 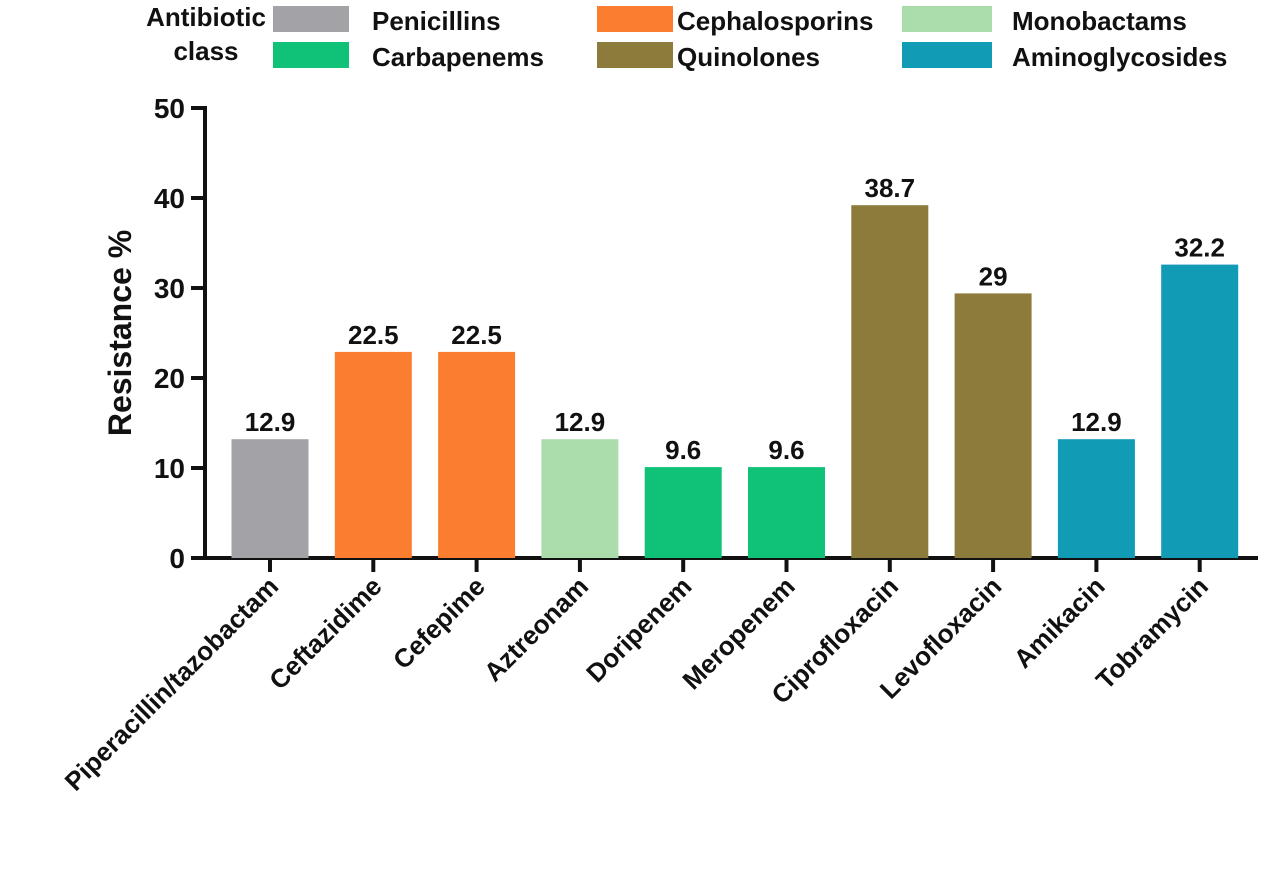 I want to click on bar-tobramycin, so click(x=1200, y=411).